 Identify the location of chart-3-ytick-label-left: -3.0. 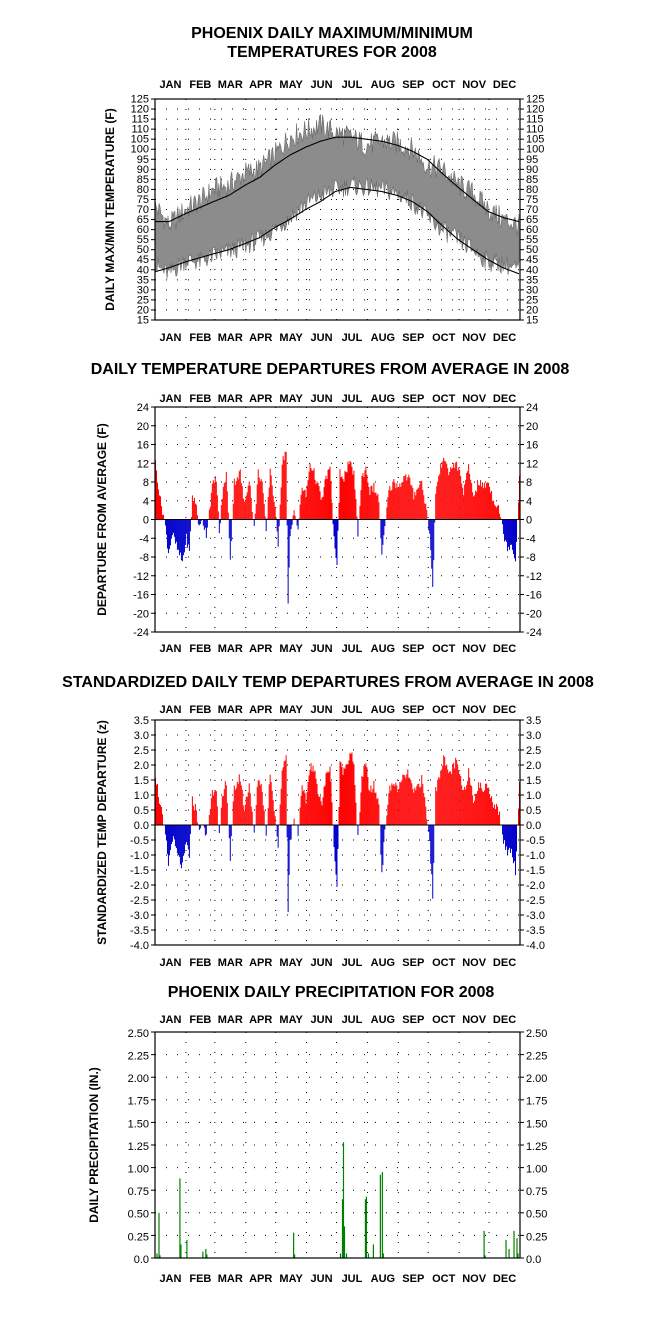
(139, 916).